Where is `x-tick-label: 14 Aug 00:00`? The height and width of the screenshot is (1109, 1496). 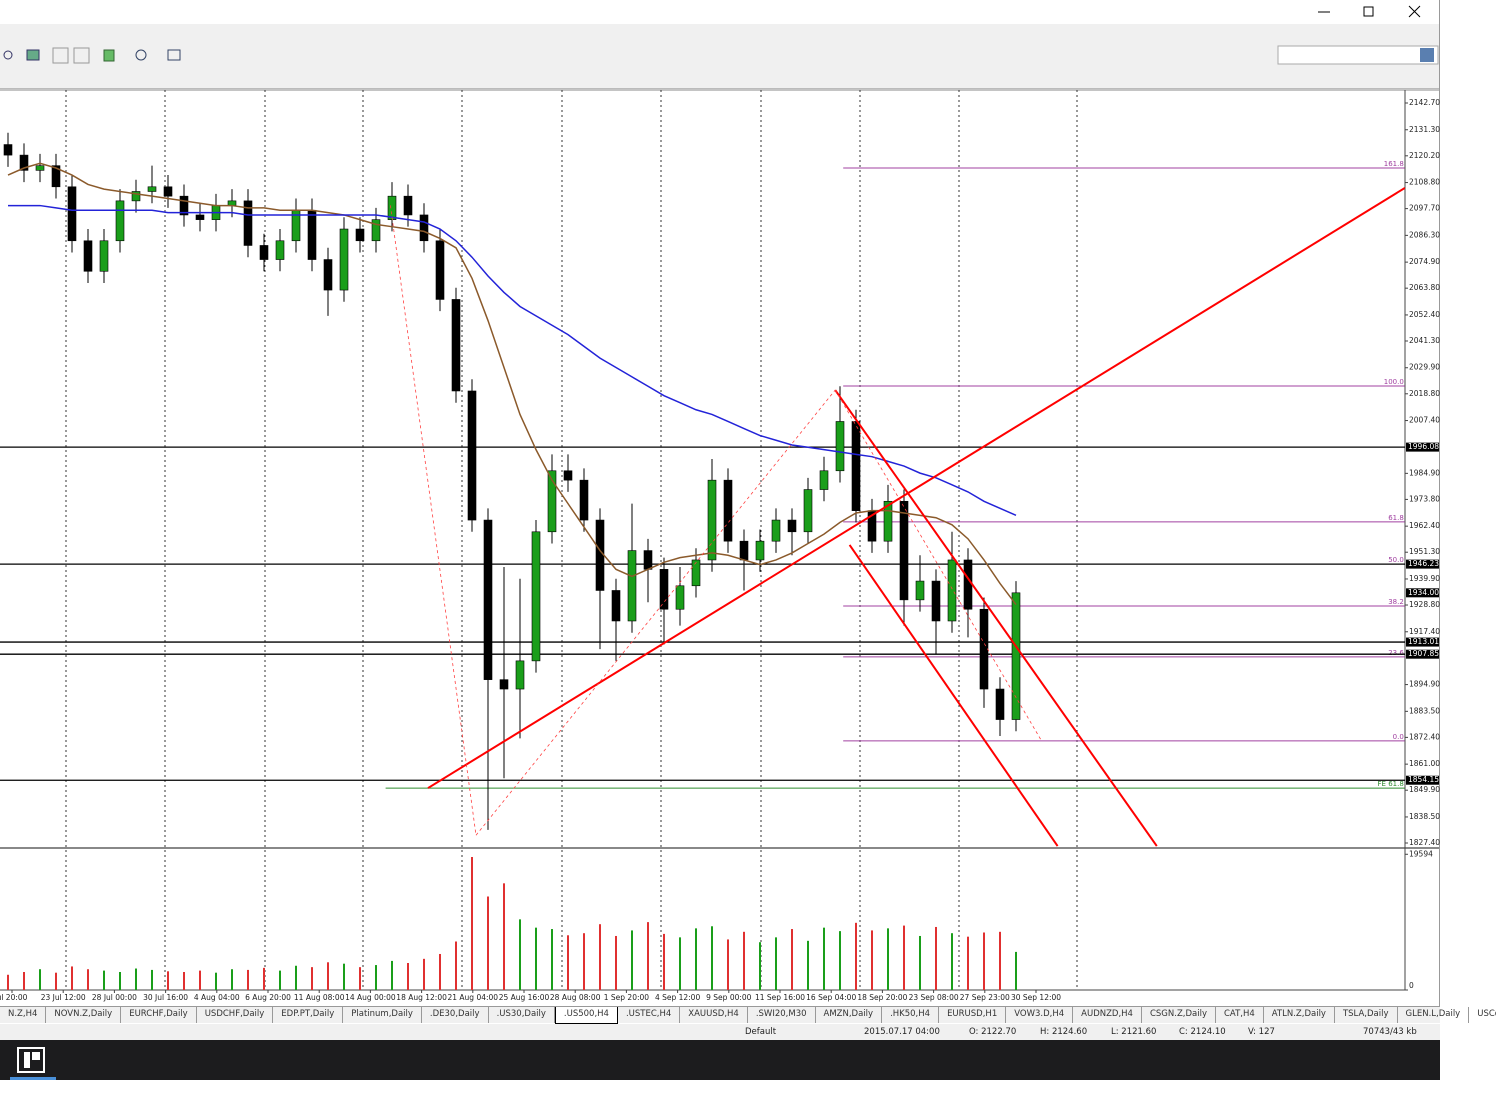 x-tick-label: 14 Aug 00:00 is located at coordinates (370, 997).